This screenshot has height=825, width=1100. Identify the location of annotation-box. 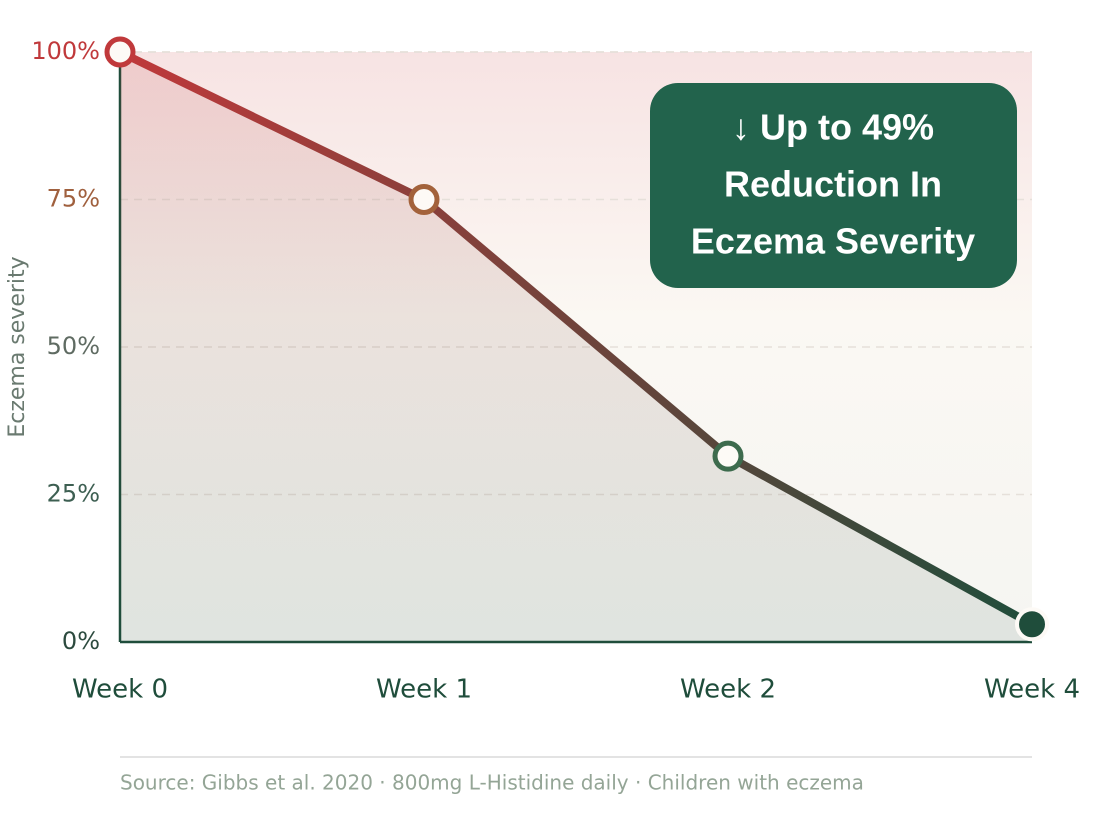
(833, 185).